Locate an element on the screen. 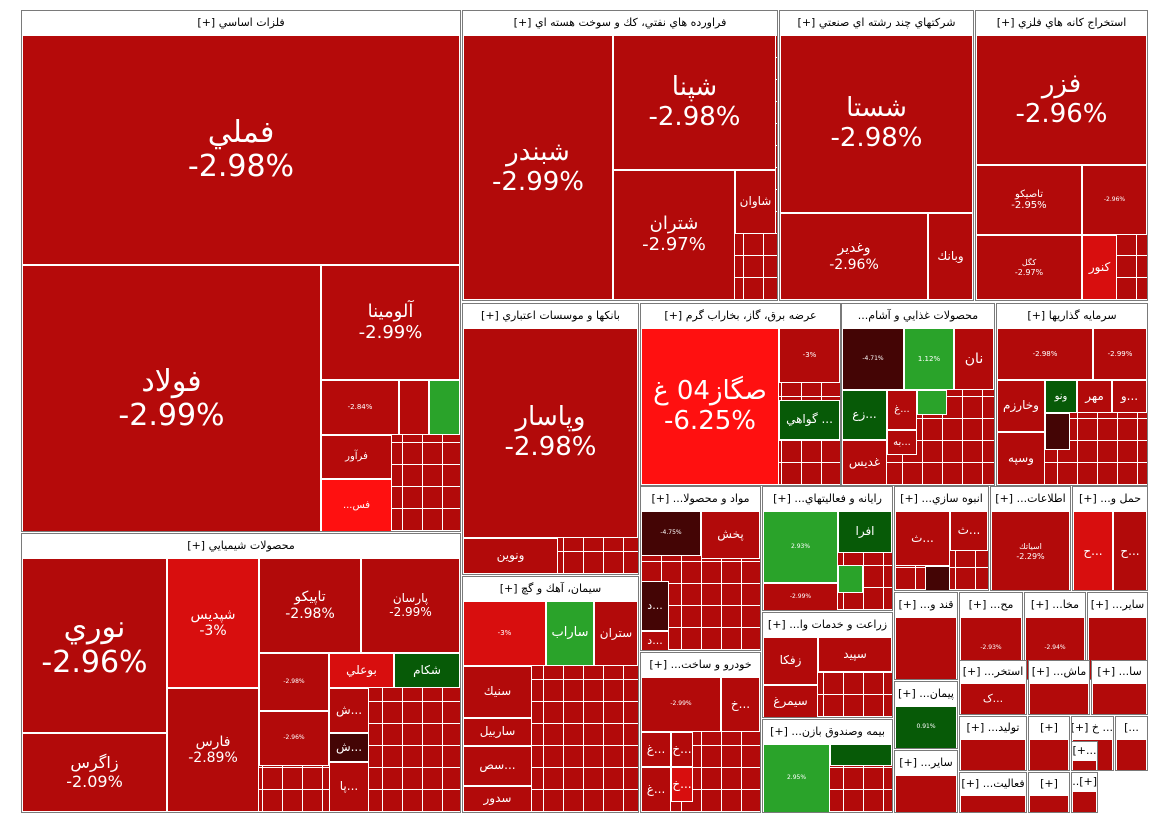 This screenshot has height=819, width=1170. stock-tile: ...ک is located at coordinates (993, 698).